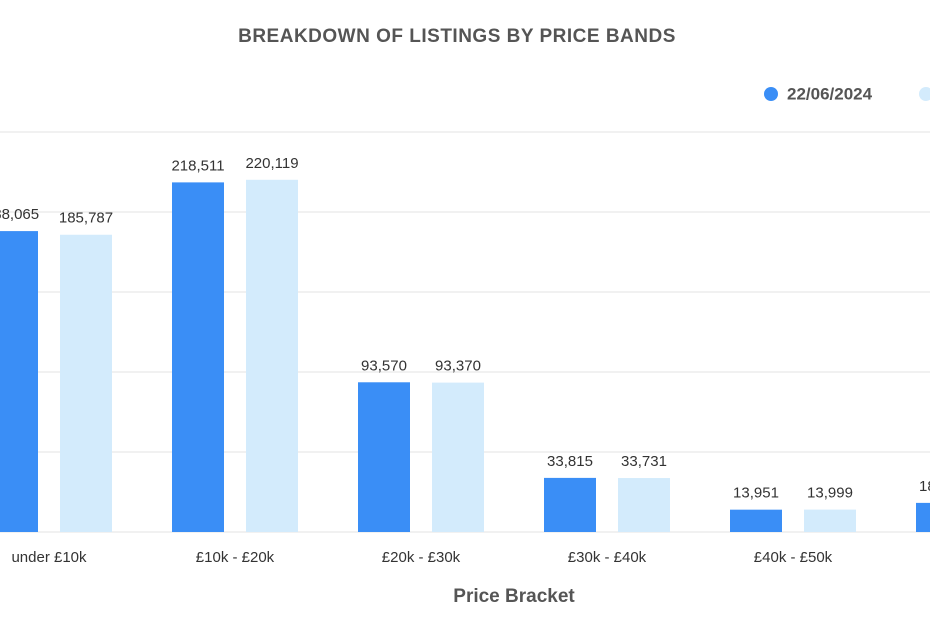  What do you see at coordinates (607, 557) in the screenshot?
I see `x-tick-label: £30k - £40k` at bounding box center [607, 557].